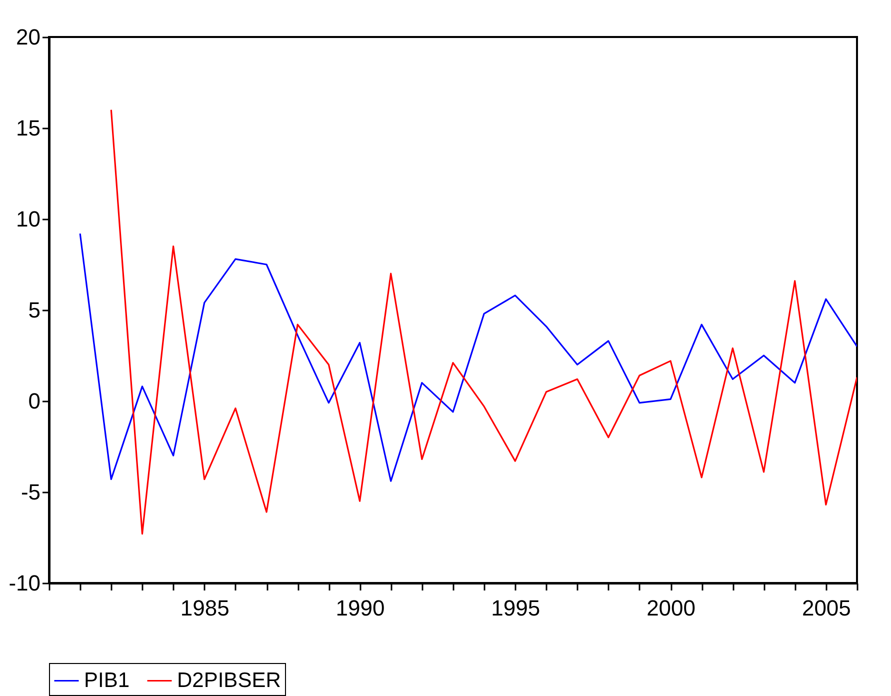 This screenshot has width=891, height=696. What do you see at coordinates (28, 219) in the screenshot?
I see `y-tick-label: 10` at bounding box center [28, 219].